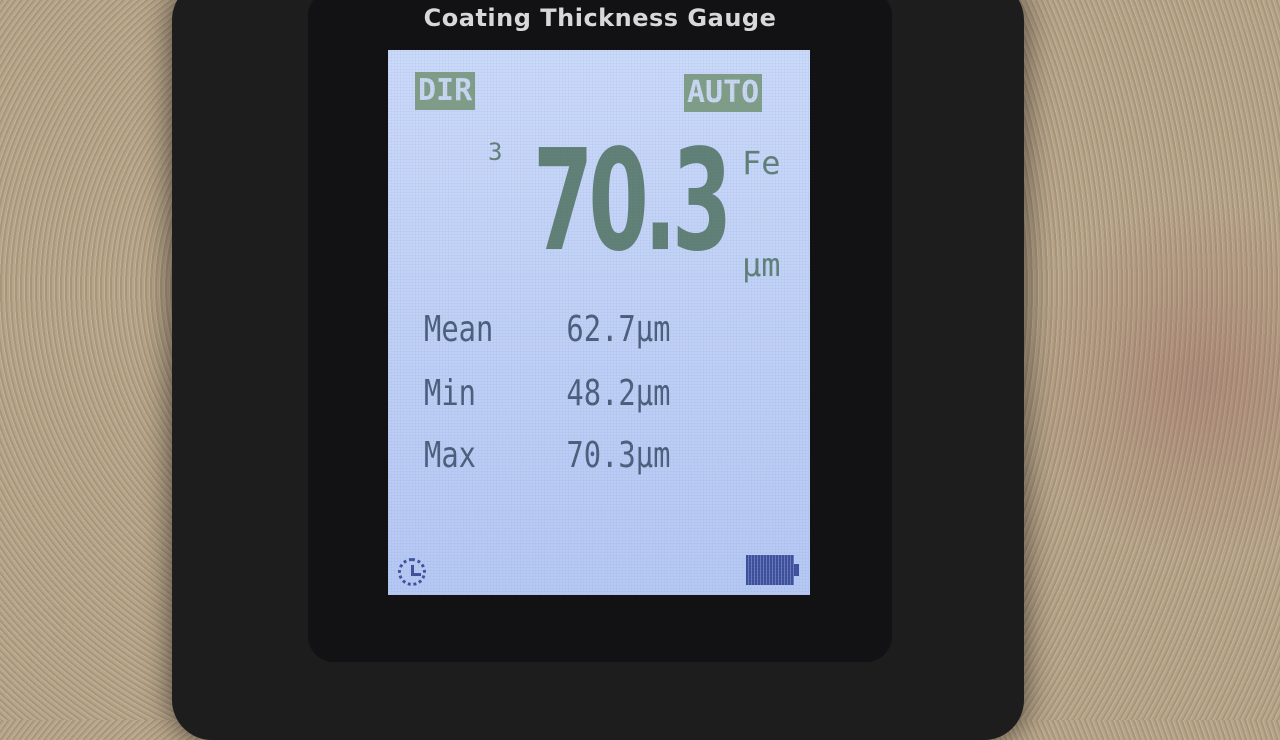  I want to click on stat-value: 62.7μm, so click(618, 329).